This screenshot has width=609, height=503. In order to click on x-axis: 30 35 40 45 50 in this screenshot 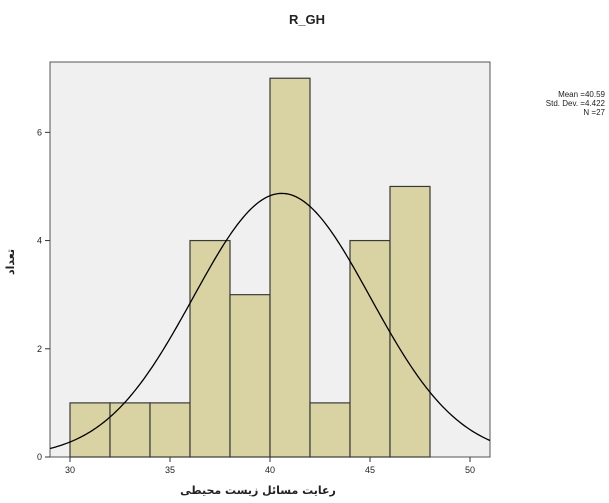, I will do `click(270, 466)`.